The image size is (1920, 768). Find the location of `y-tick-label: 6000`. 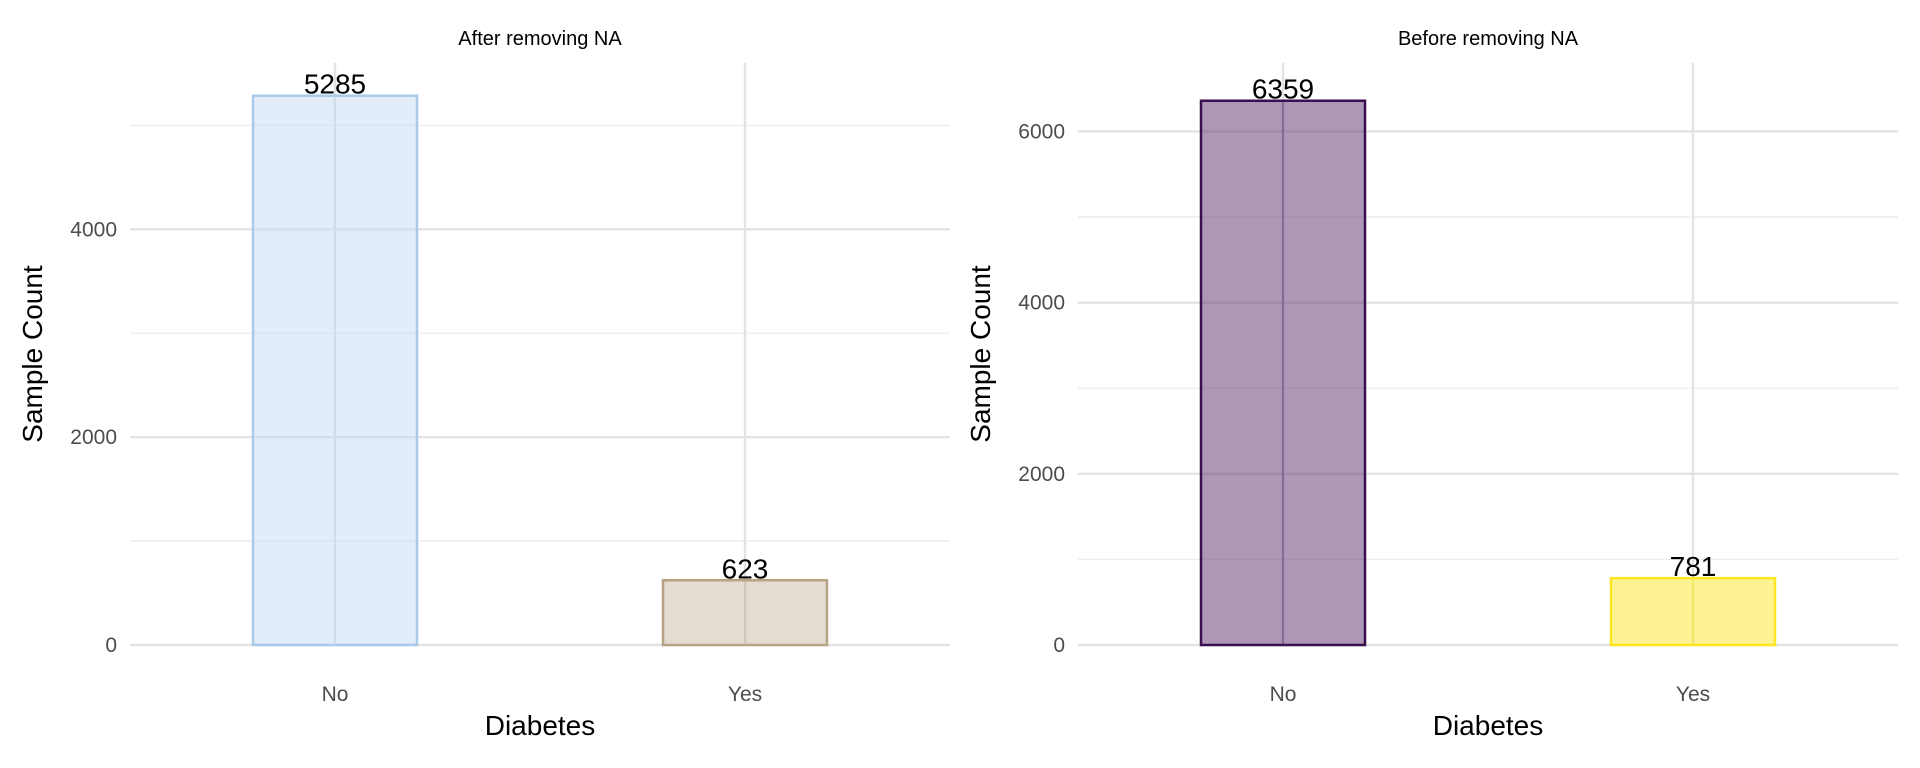

y-tick-label: 6000 is located at coordinates (1041, 131).